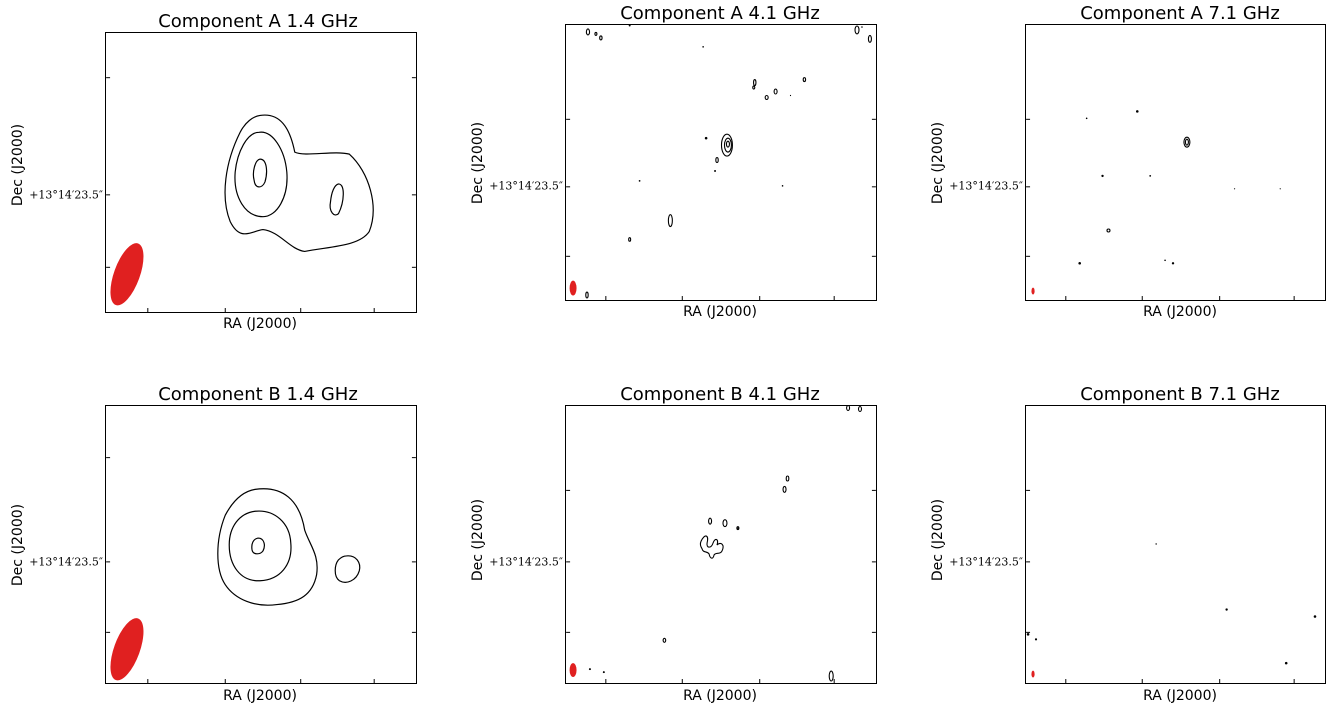  I want to click on panel-title: Component A 7.1 GHz, so click(1180, 13).